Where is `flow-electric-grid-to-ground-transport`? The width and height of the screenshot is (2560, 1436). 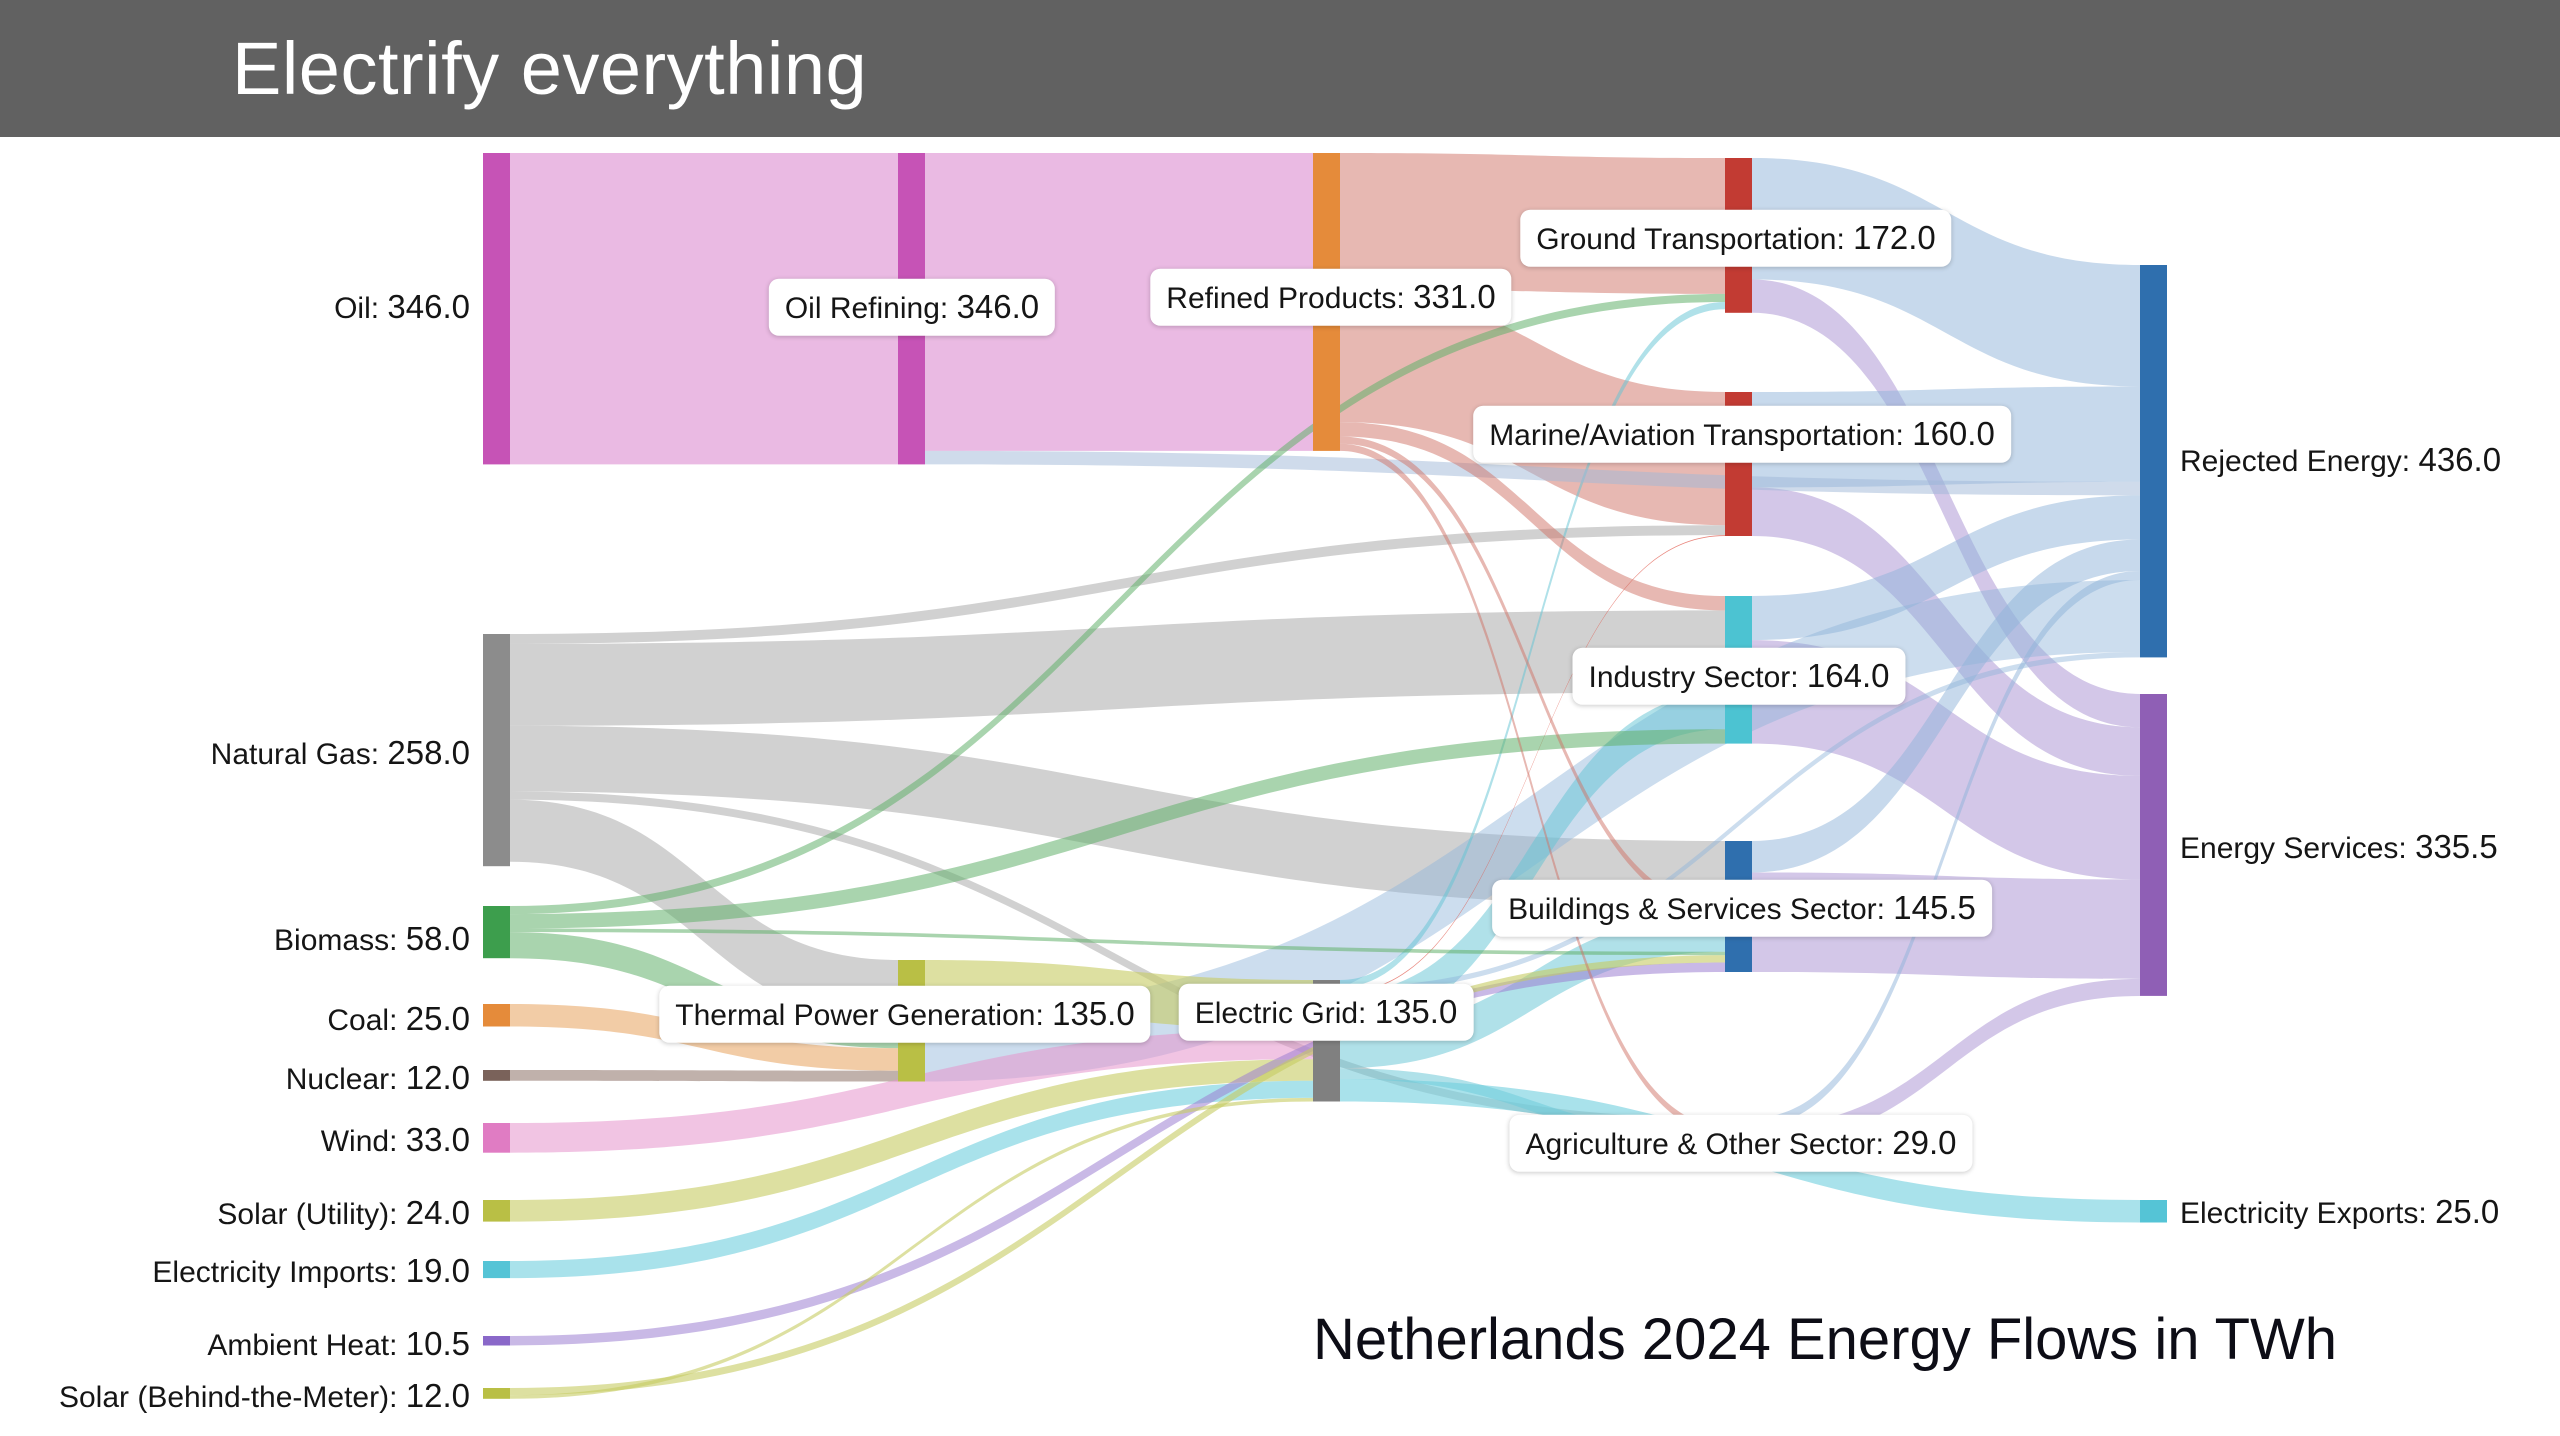
flow-electric-grid-to-ground-transport is located at coordinates (1532, 645).